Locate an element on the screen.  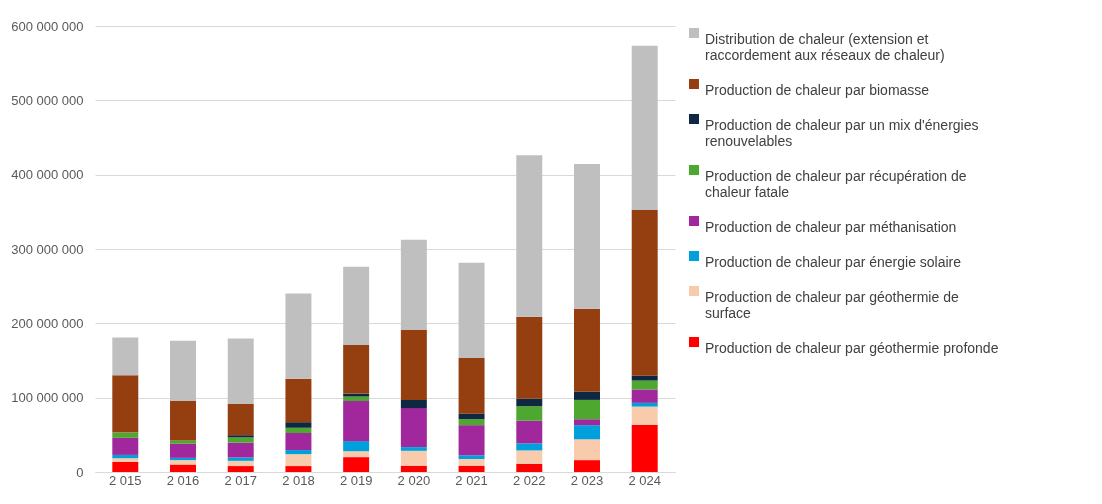
x-tick-label: 2 016 is located at coordinates (183, 480).